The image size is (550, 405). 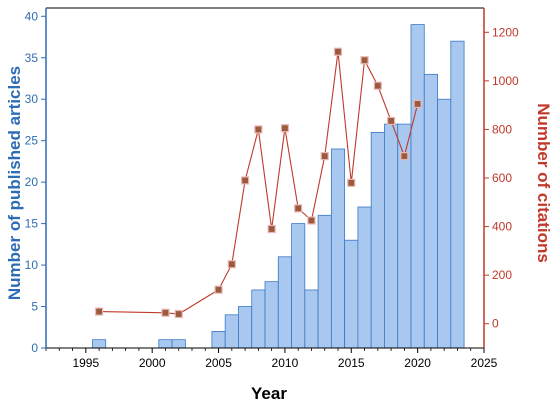 I want to click on bar-2010, so click(x=284, y=302).